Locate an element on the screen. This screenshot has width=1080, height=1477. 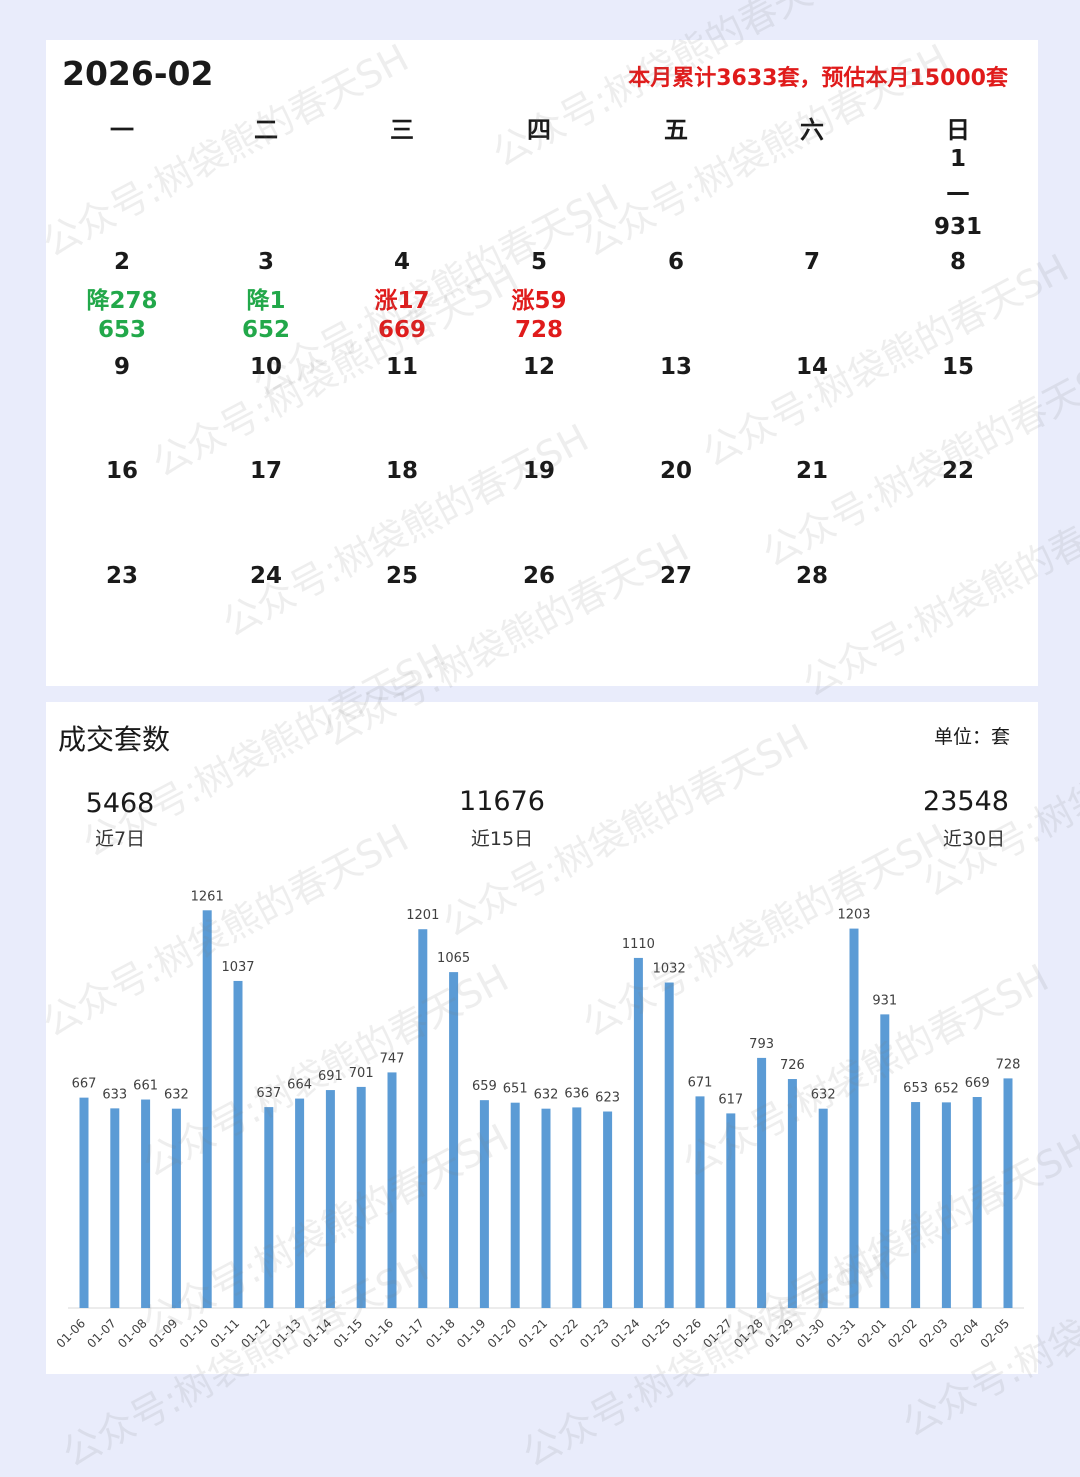
calendar-day-number: 20 is located at coordinates (676, 471).